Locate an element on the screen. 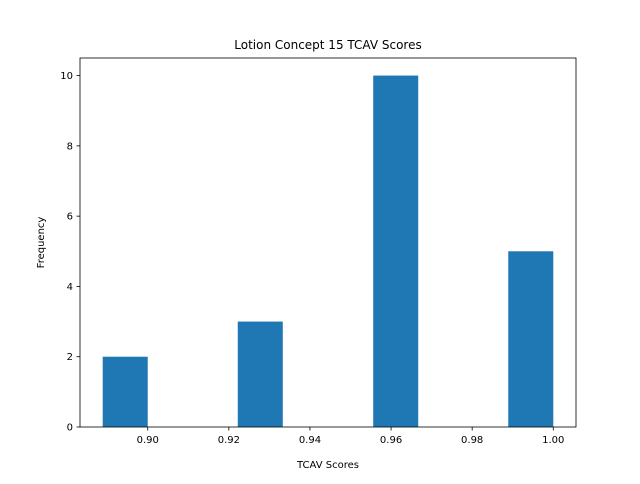  x-tick-label-4: 0.98 is located at coordinates (472, 440).